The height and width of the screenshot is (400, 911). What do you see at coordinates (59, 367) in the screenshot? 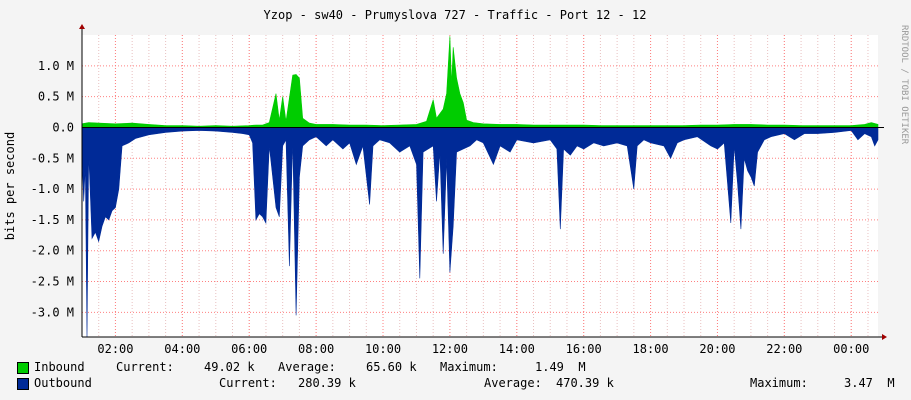
I see `inbound-name: Inbound` at bounding box center [59, 367].